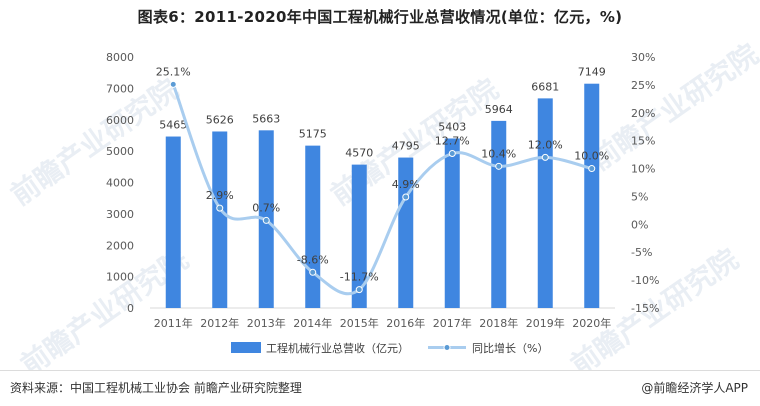  Describe the element at coordinates (700, 388) in the screenshot. I see `brand-name: 前瞻经济学人APP` at that location.